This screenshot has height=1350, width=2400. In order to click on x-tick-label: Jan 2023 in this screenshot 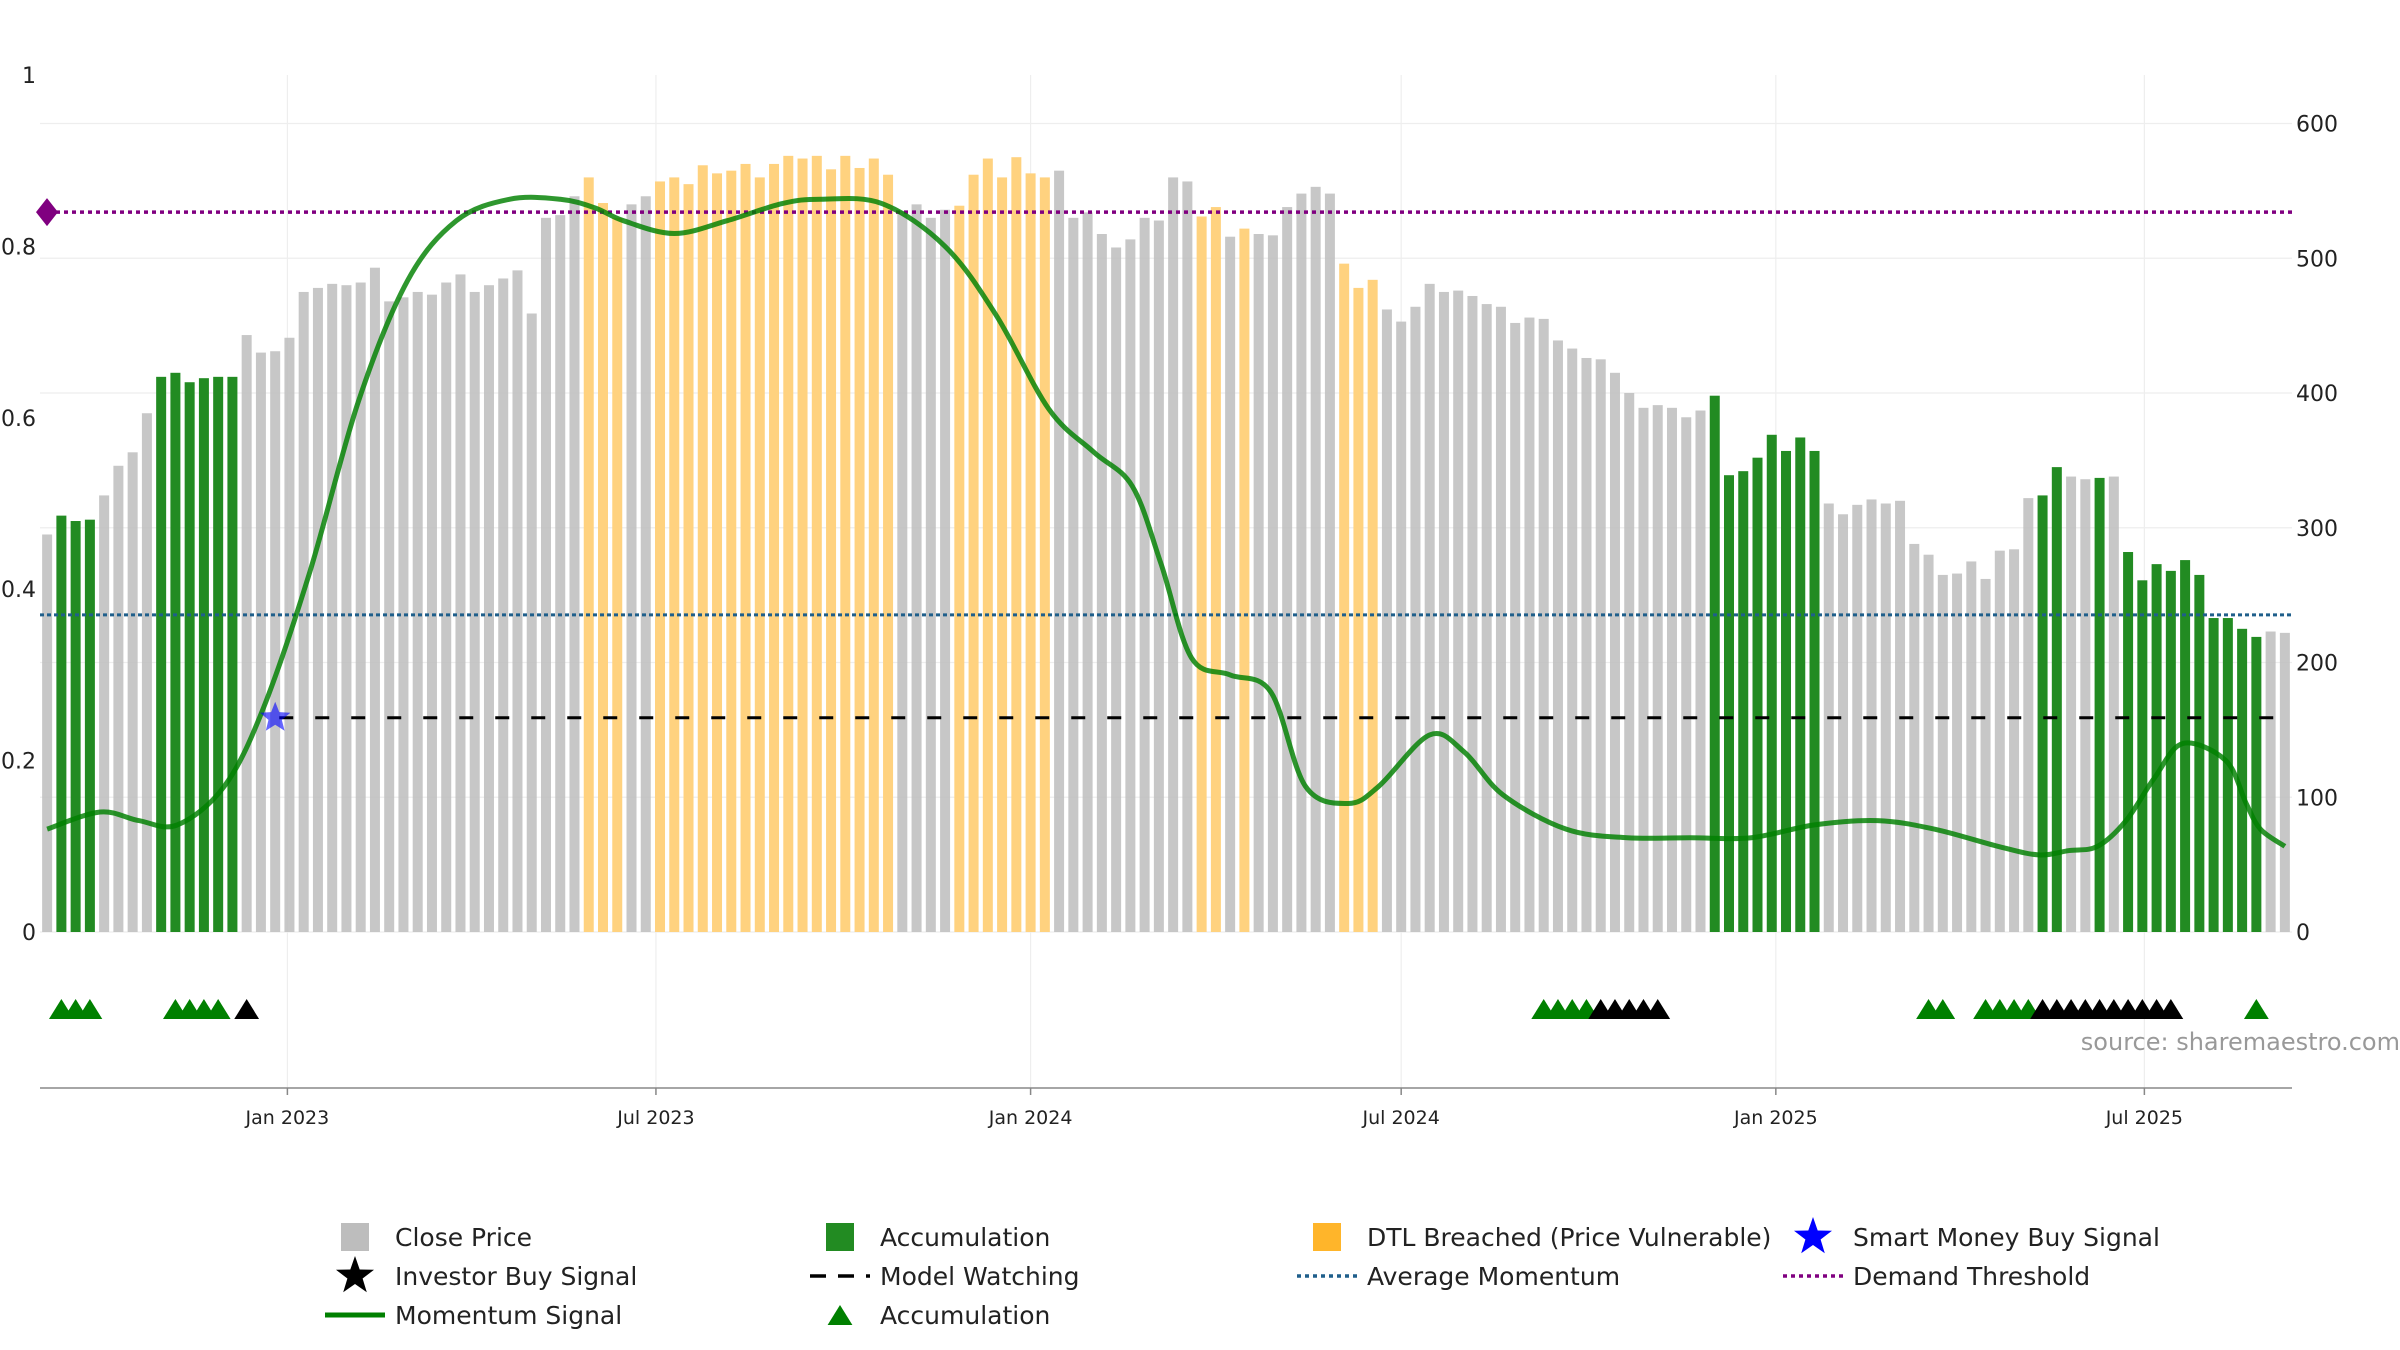, I will do `click(287, 1118)`.